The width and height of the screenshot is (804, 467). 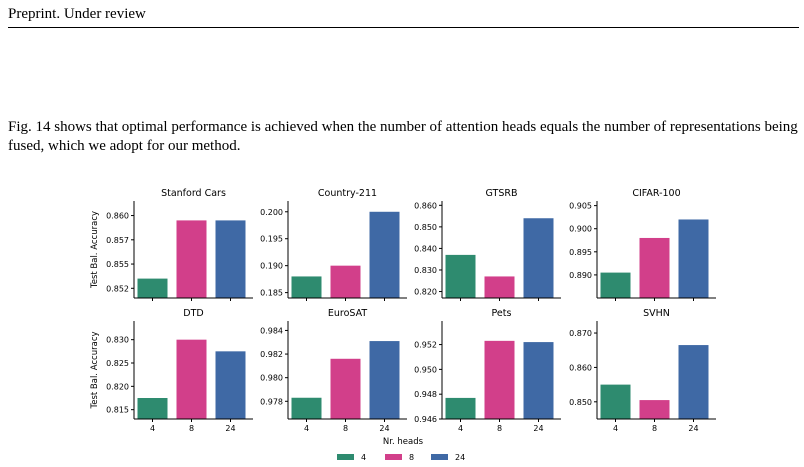 What do you see at coordinates (425, 248) in the screenshot?
I see `y-tick-label: 0.840` at bounding box center [425, 248].